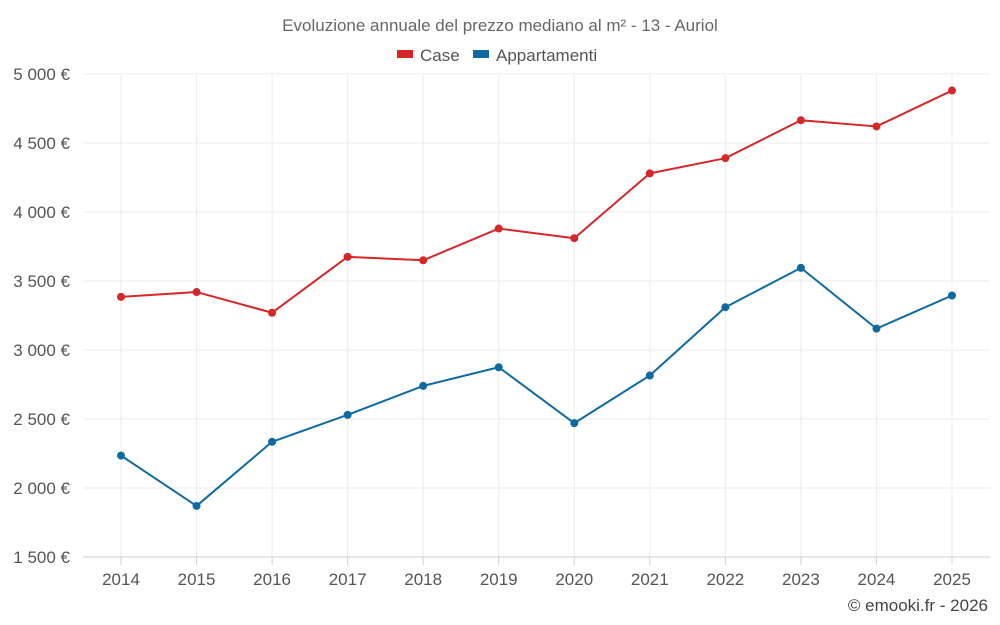 The image size is (1000, 625). I want to click on x-tick-label: 2019, so click(499, 579).